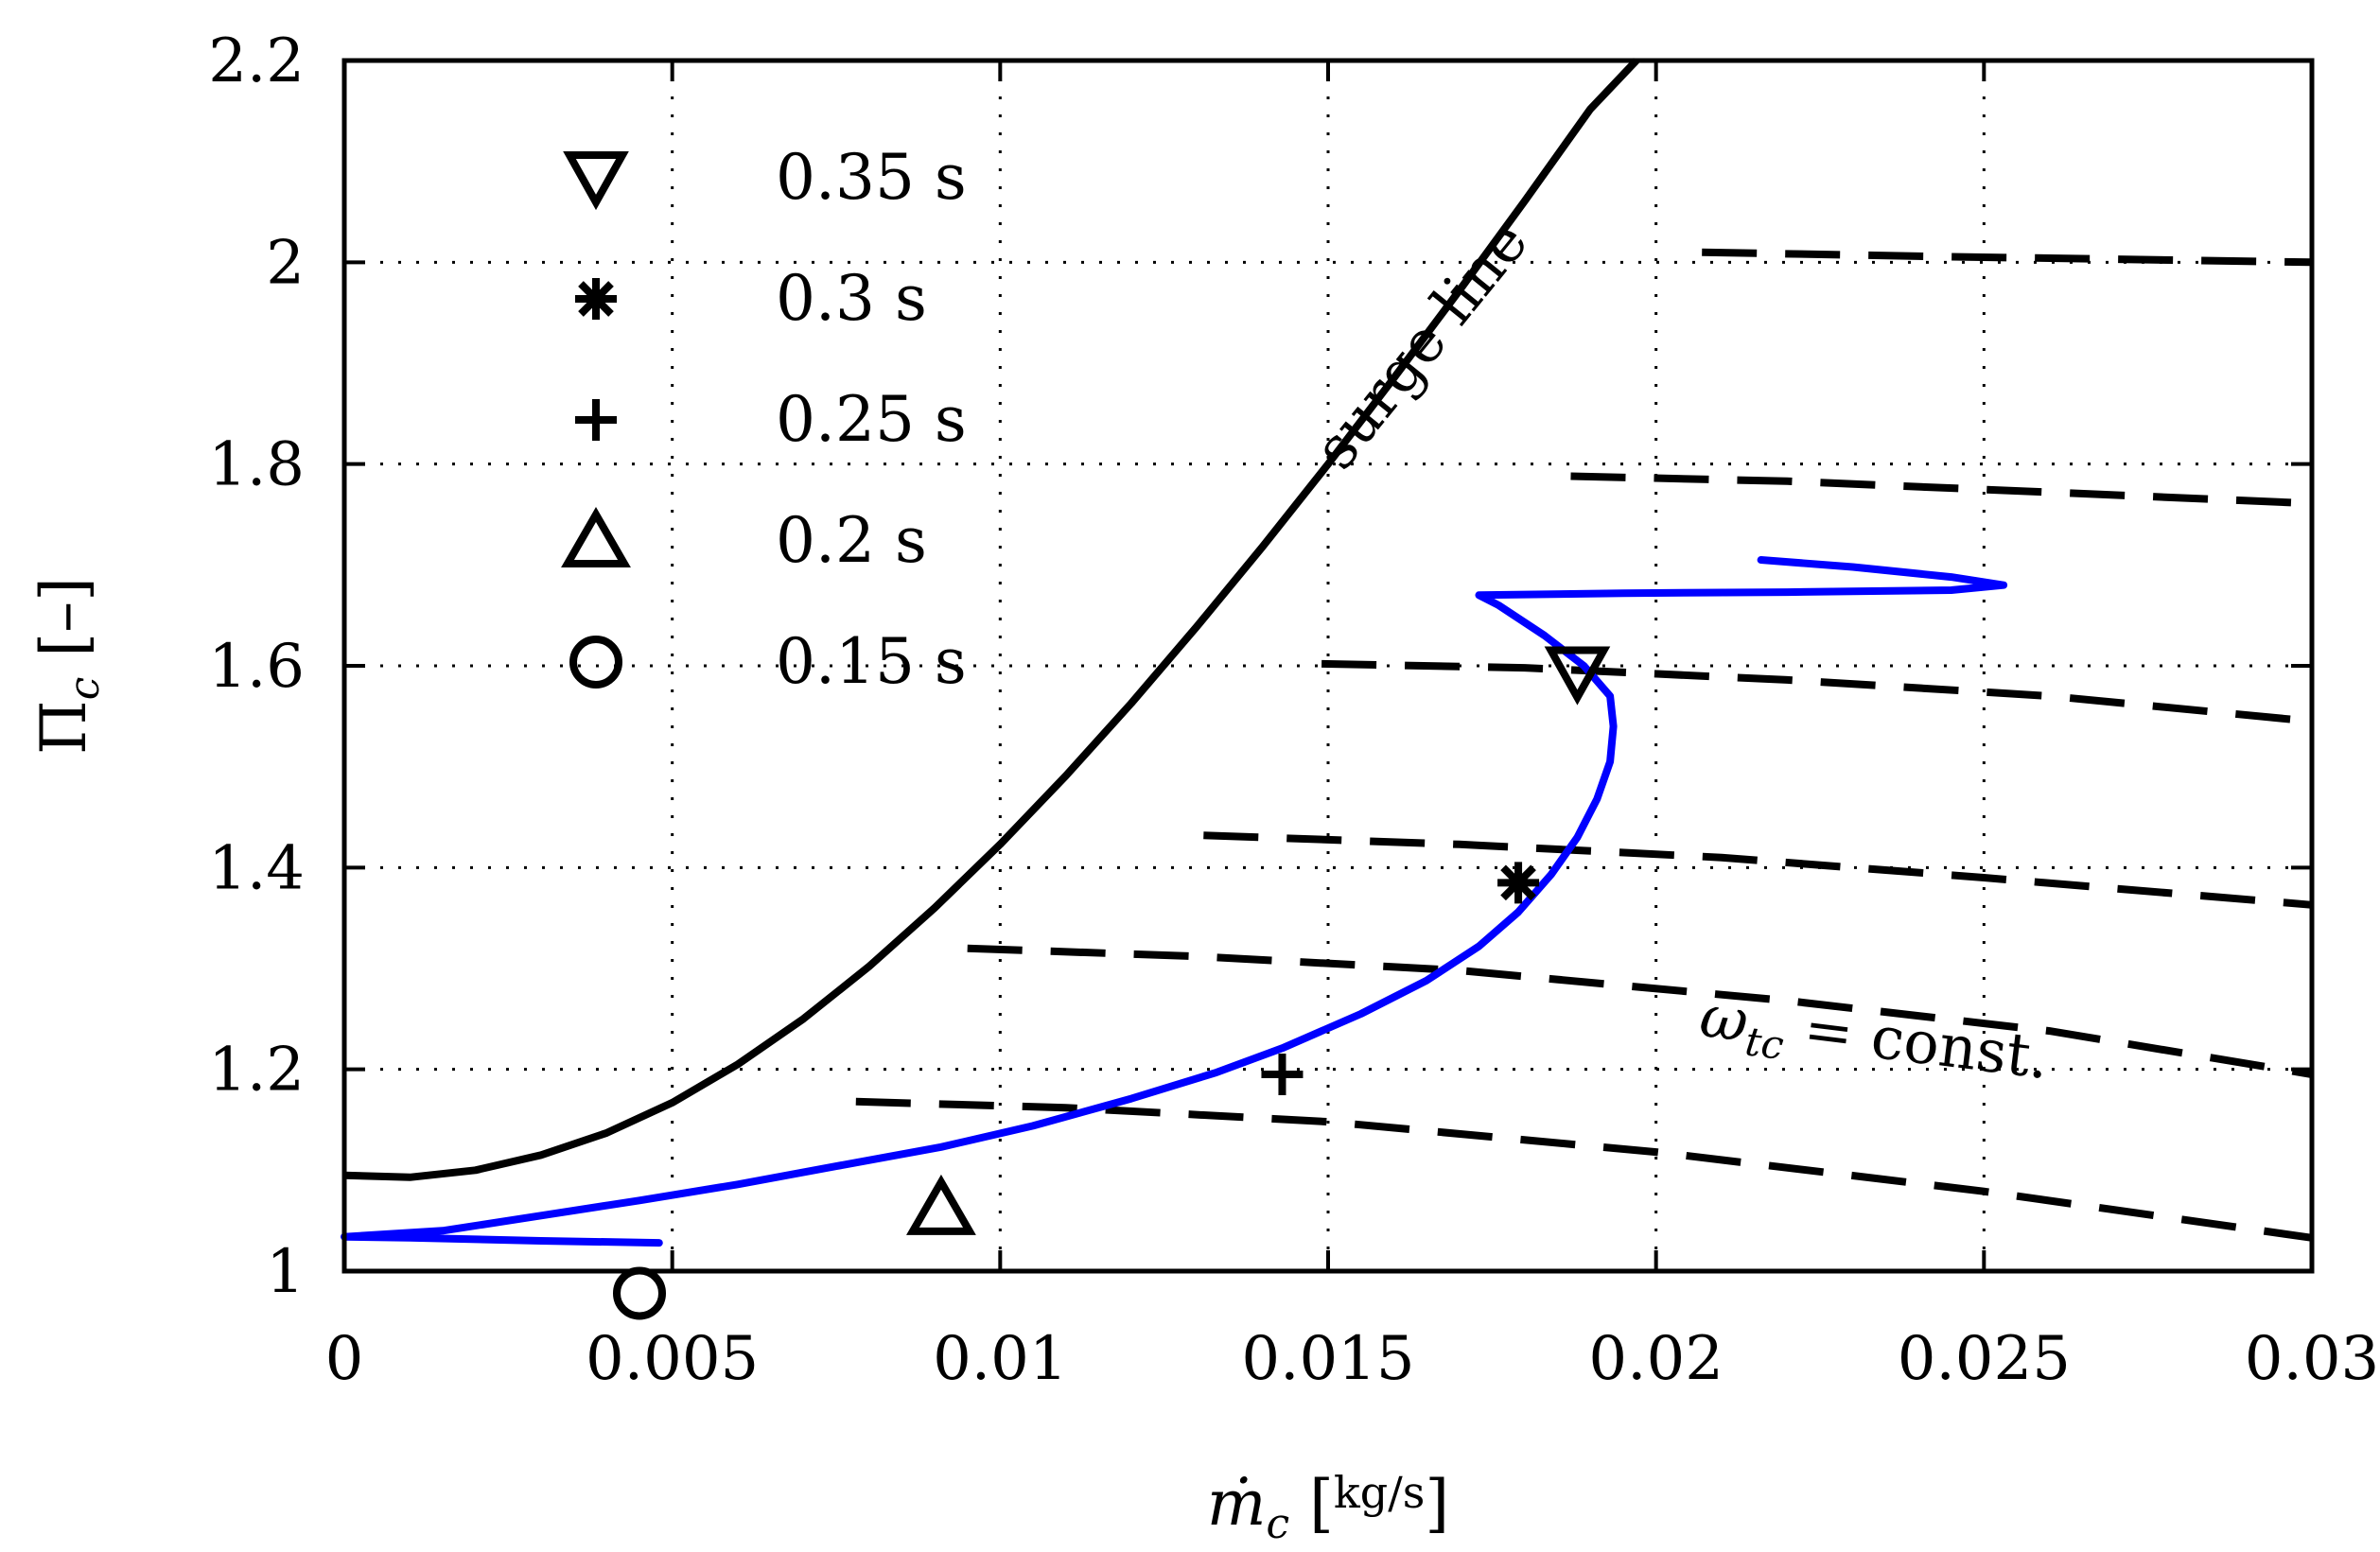 The image size is (2380, 1552). I want to click on x-tick-label: 0.02, so click(1656, 1359).